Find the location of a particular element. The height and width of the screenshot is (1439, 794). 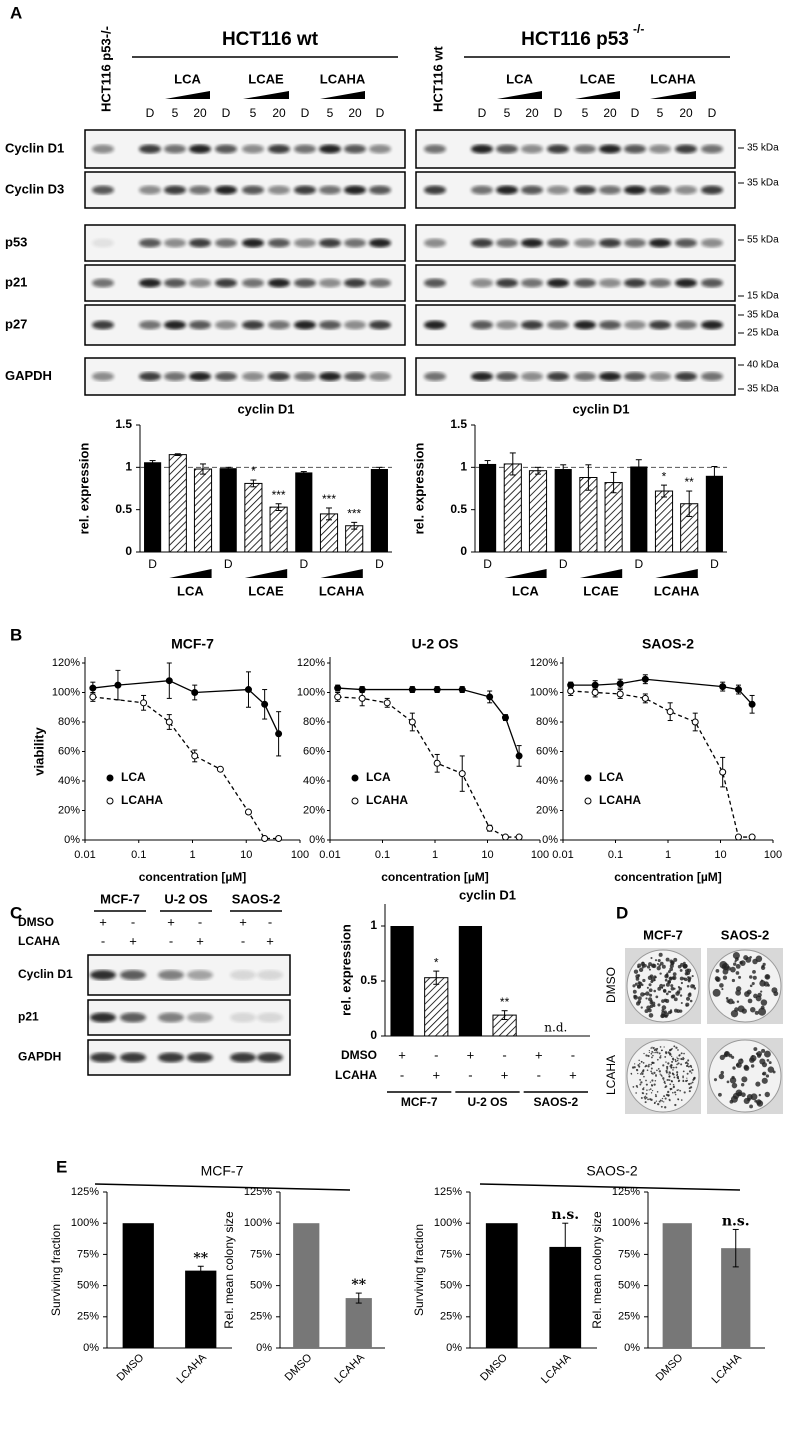

x-tick-label: D is located at coordinates (303, 564).